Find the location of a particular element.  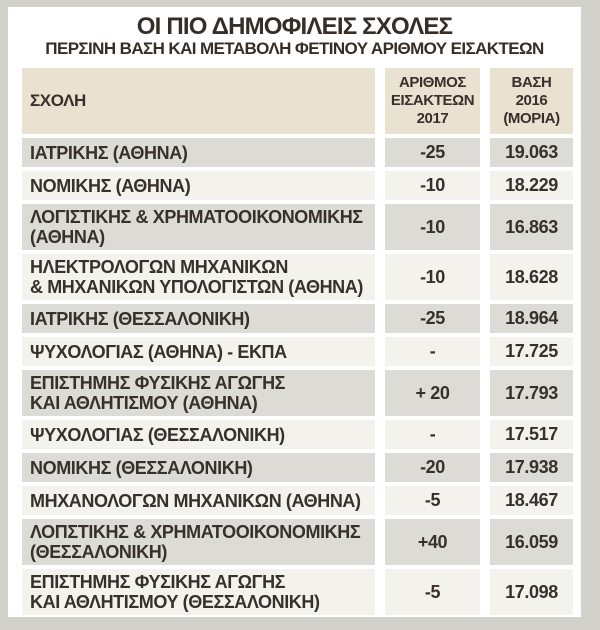

table-row: ΝΟΜΙΚΗΣ (ΑΘΗΝΑ) -10 18.229 is located at coordinates (297, 185).